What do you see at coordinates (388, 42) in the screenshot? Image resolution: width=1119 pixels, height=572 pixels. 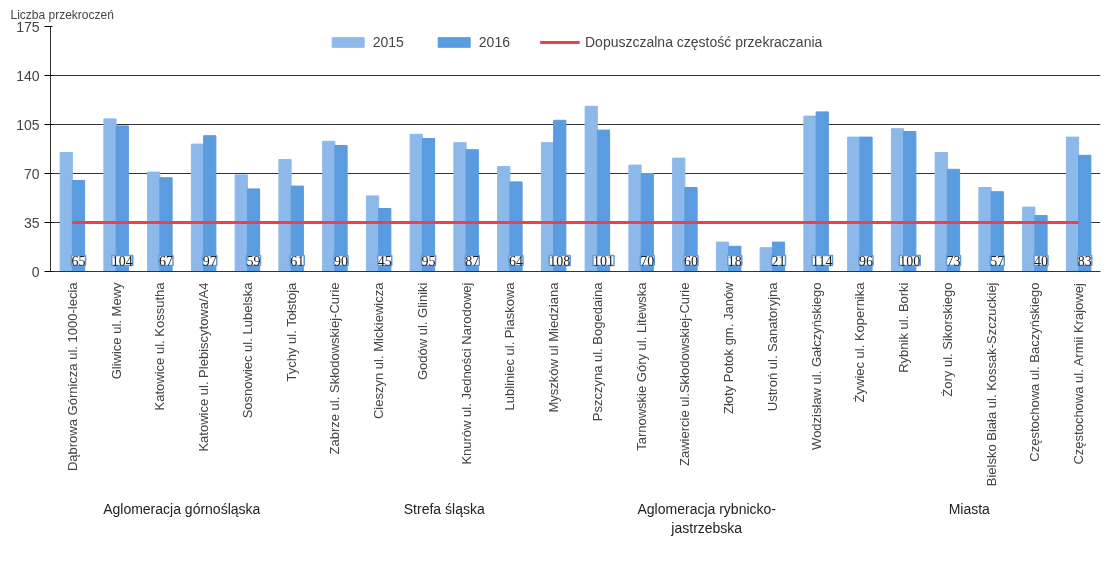 I see `legend-label: 2015` at bounding box center [388, 42].